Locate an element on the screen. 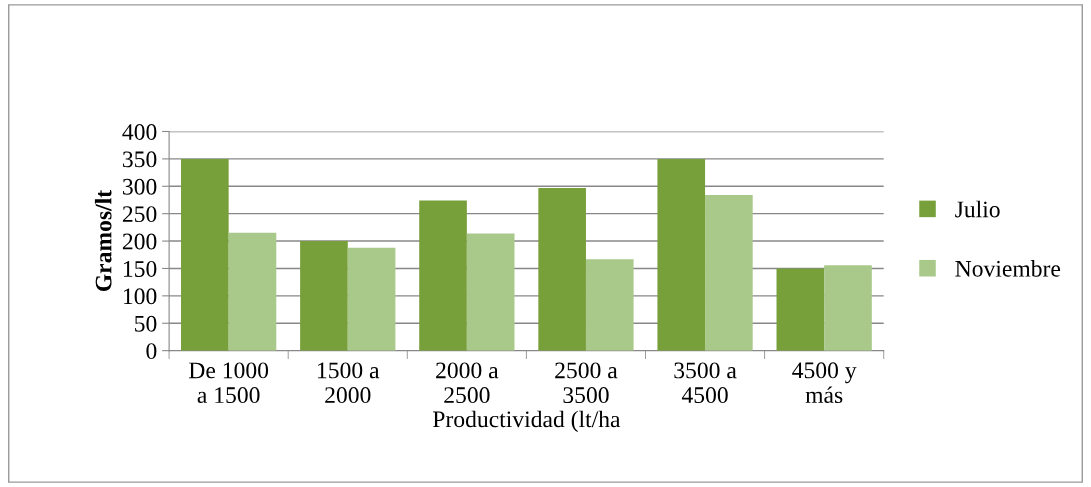 This screenshot has width=1091, height=487. y-tick-label: 350 is located at coordinates (140, 159).